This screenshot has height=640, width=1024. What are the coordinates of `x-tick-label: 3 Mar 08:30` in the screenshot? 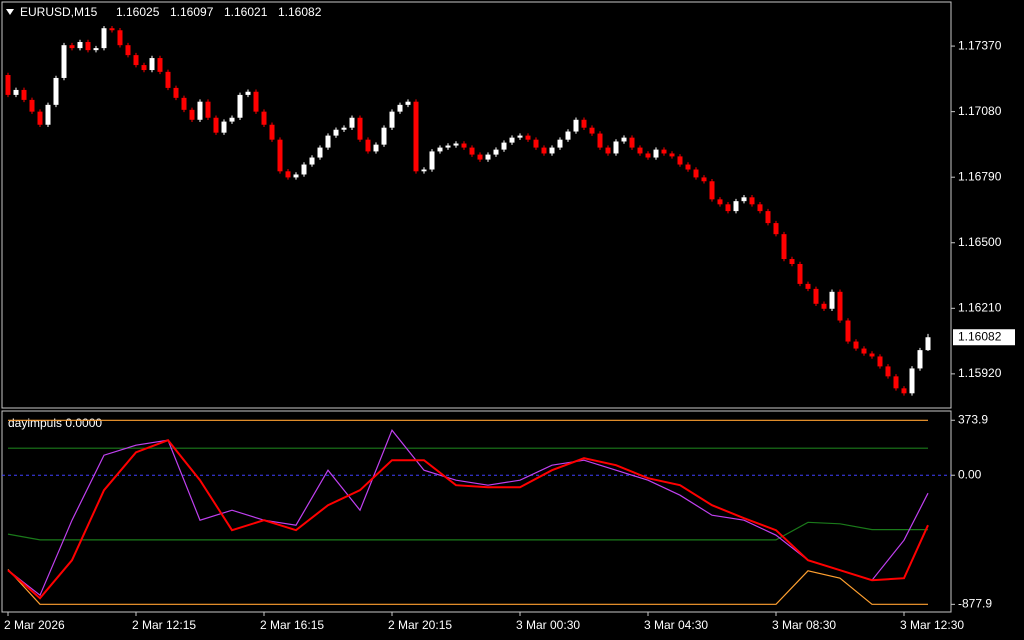 It's located at (804, 625).